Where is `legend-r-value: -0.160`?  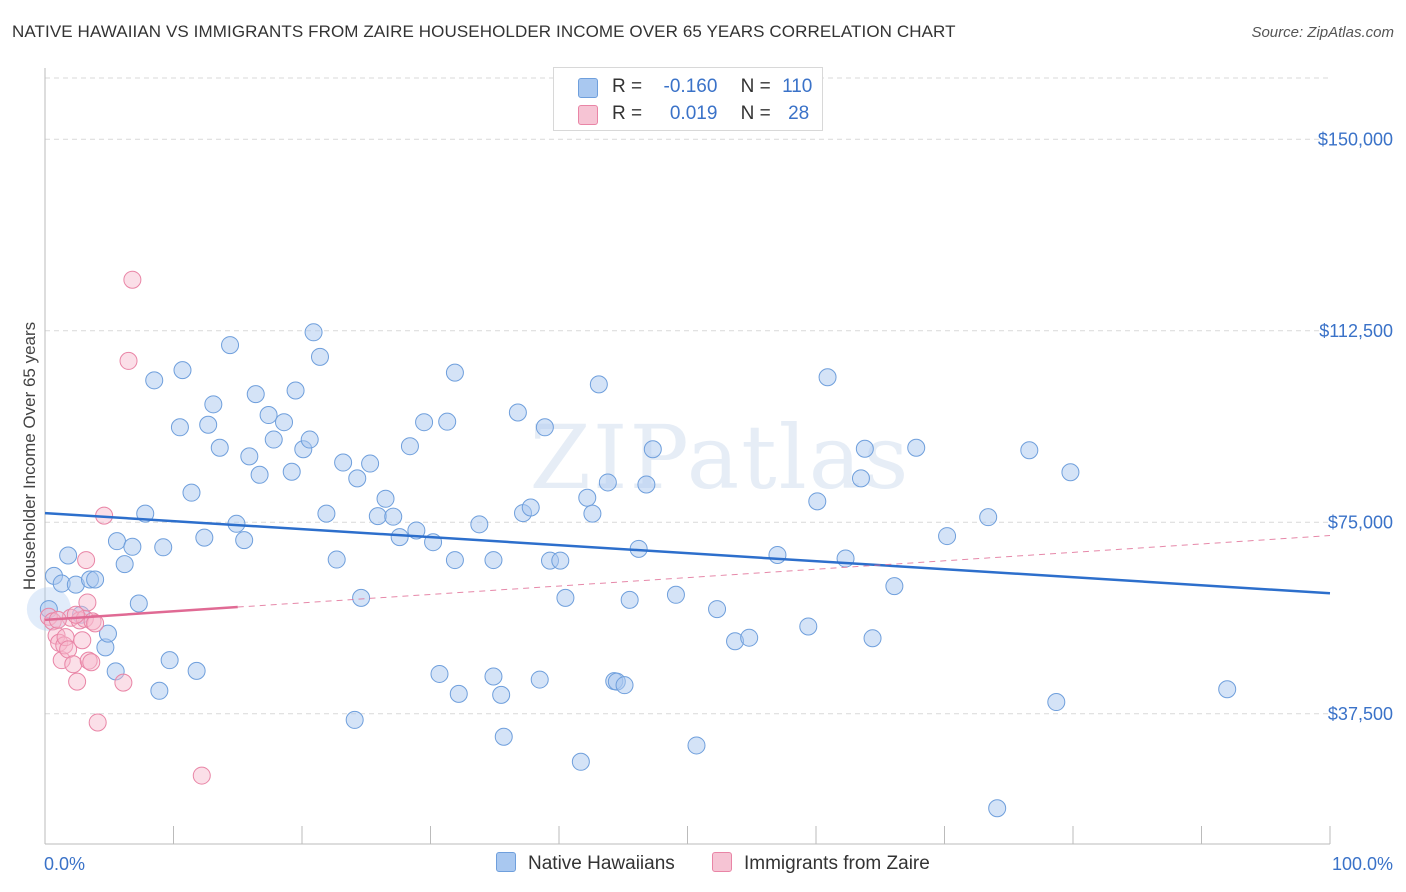 legend-r-value: -0.160 is located at coordinates (690, 86).